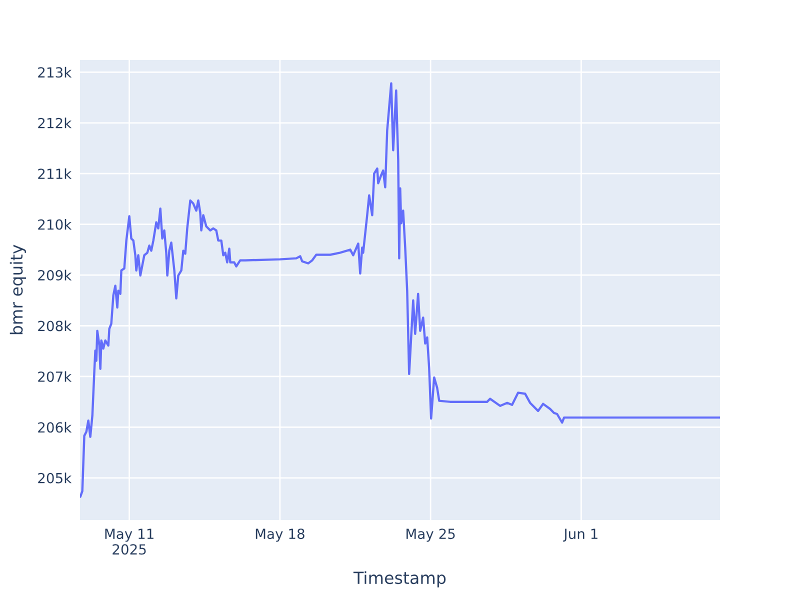  I want to click on y-tick-label: 209k, so click(55, 275).